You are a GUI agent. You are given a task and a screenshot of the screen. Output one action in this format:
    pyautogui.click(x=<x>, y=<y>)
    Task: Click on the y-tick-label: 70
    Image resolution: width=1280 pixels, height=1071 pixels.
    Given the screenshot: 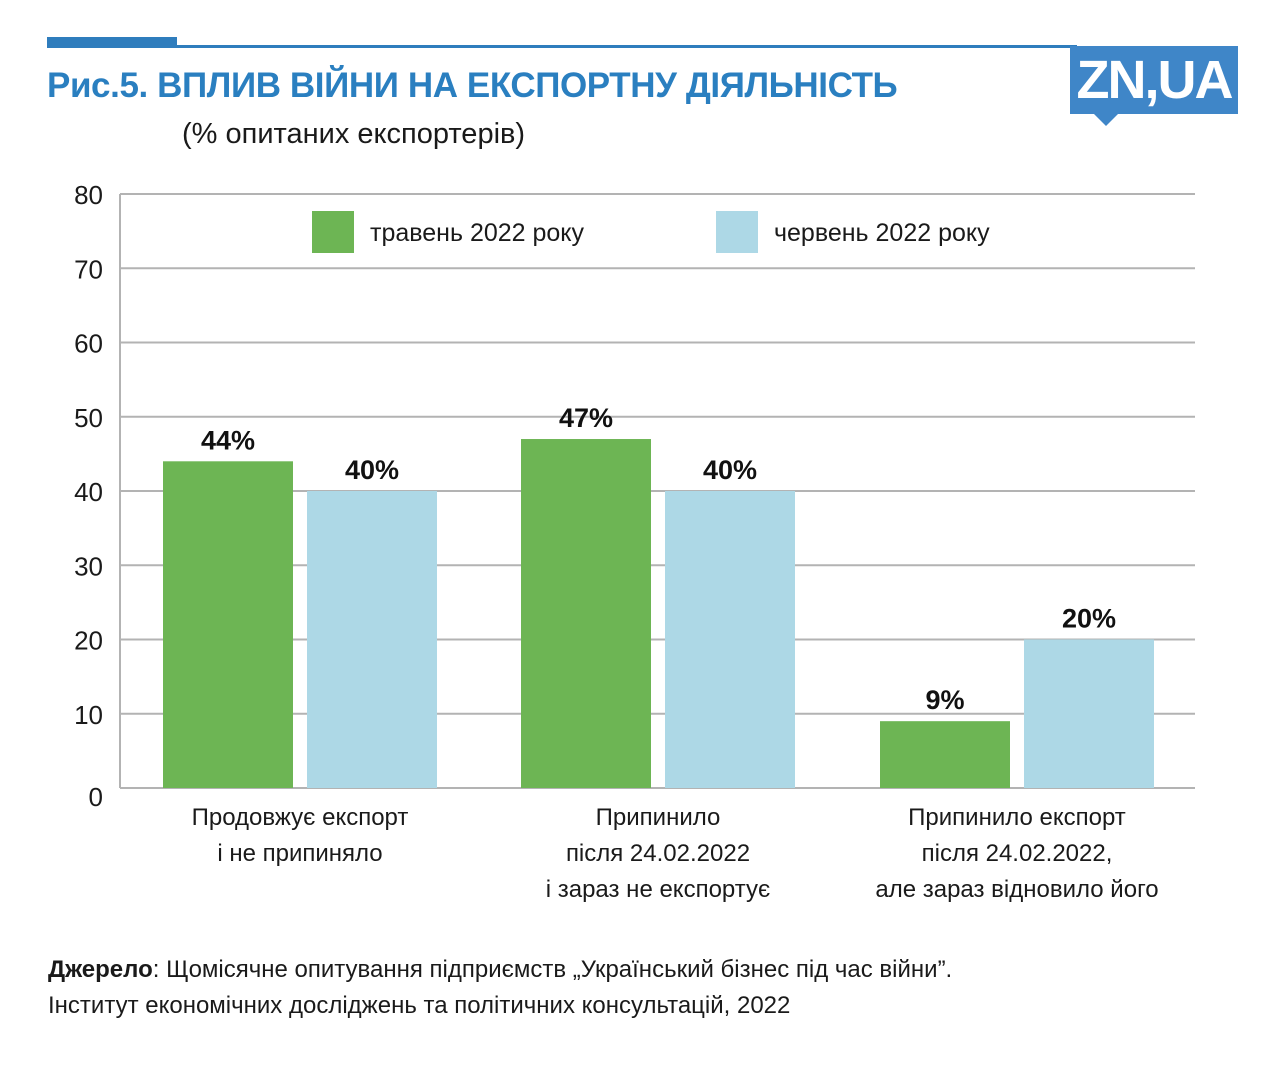 What is the action you would take?
    pyautogui.click(x=88, y=269)
    